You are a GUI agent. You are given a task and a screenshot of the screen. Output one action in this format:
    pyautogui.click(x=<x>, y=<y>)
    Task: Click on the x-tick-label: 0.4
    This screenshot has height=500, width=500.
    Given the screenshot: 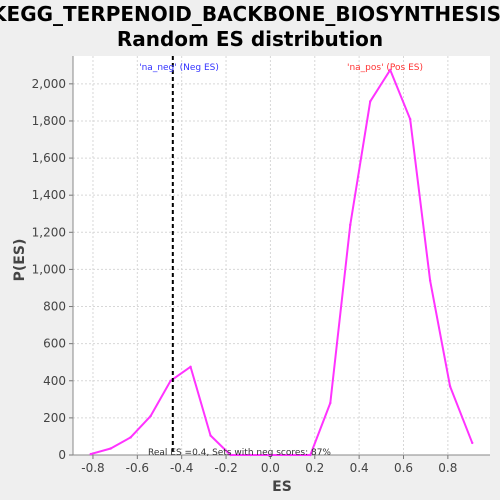 What is the action you would take?
    pyautogui.click(x=359, y=468)
    